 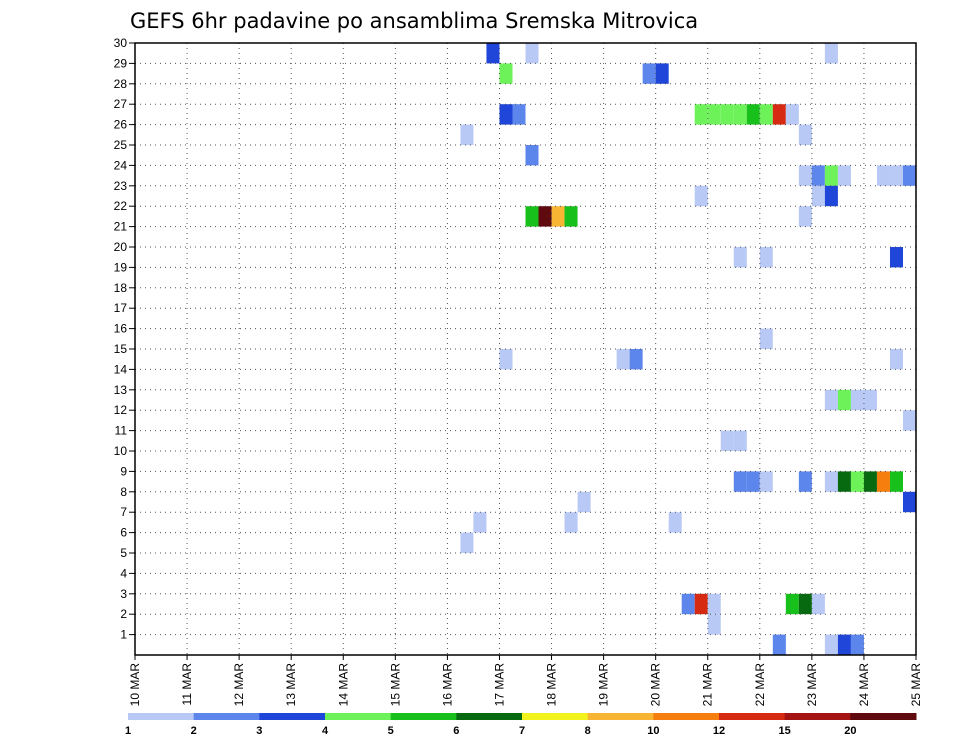 What do you see at coordinates (259, 731) in the screenshot?
I see `legend-threshold-label: 3` at bounding box center [259, 731].